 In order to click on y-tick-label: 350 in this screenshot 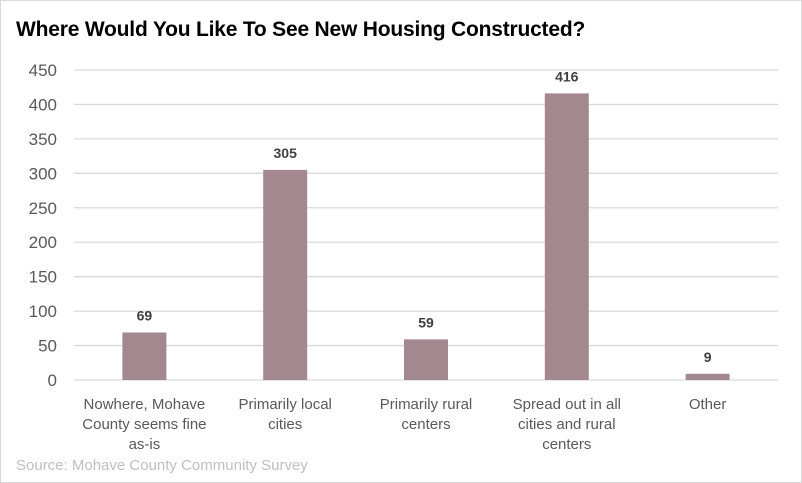, I will do `click(43, 139)`.